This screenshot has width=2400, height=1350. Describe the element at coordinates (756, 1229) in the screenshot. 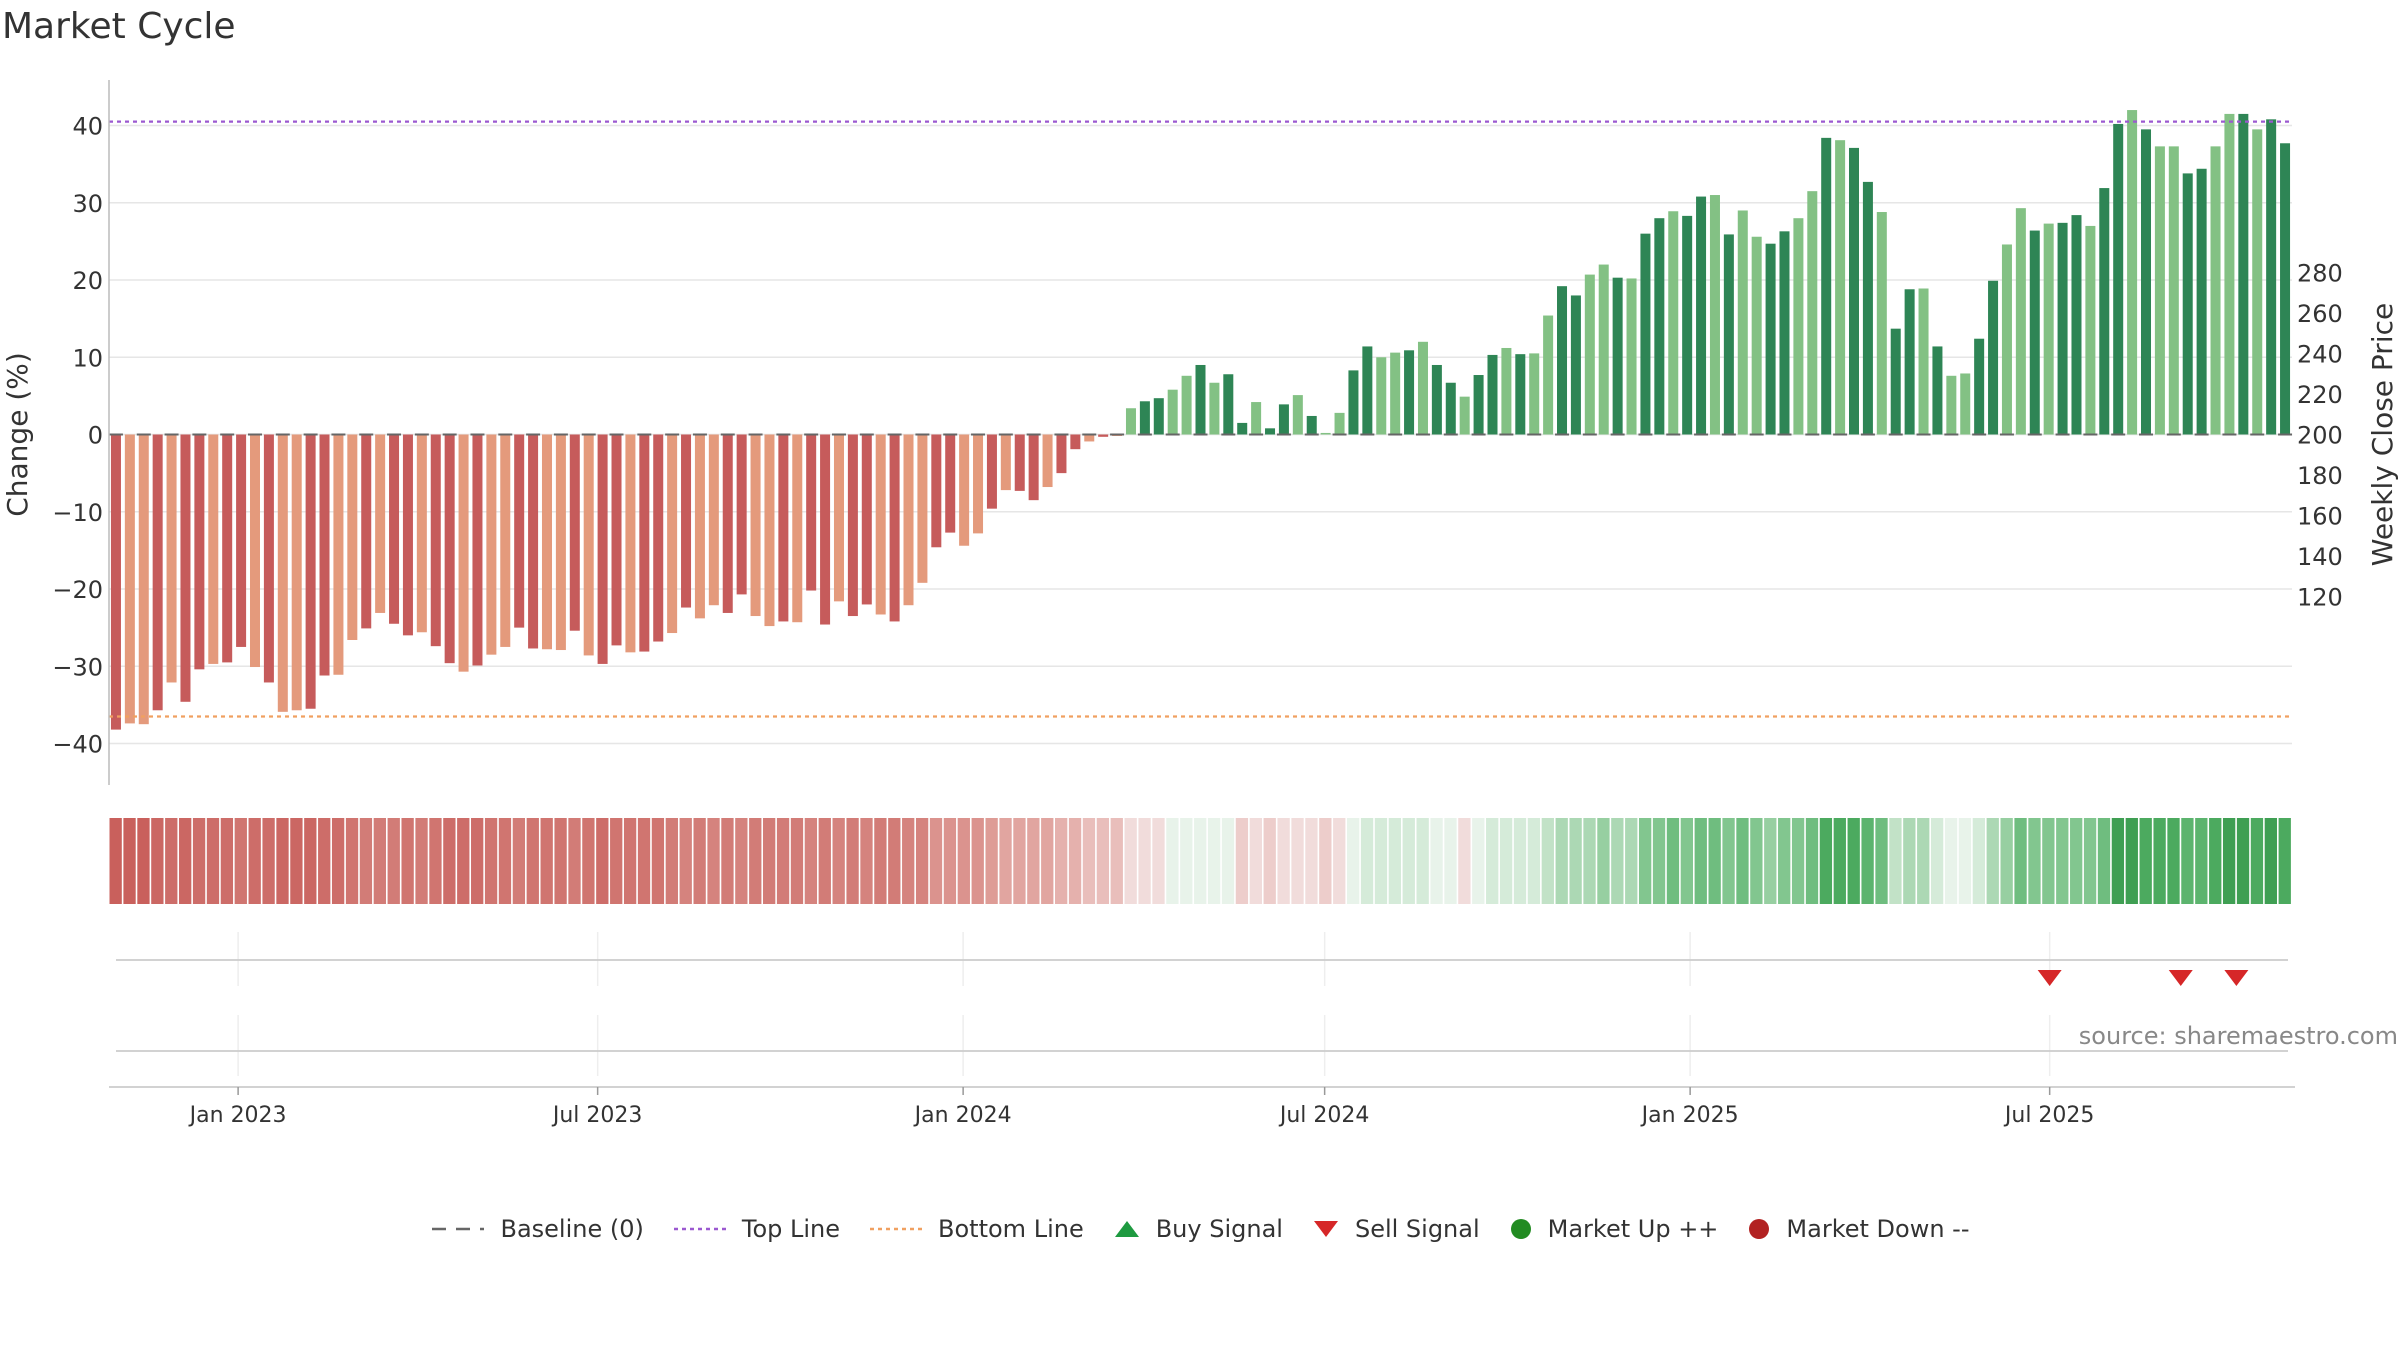

I see `legend-item-top-line: Top Line` at that location.